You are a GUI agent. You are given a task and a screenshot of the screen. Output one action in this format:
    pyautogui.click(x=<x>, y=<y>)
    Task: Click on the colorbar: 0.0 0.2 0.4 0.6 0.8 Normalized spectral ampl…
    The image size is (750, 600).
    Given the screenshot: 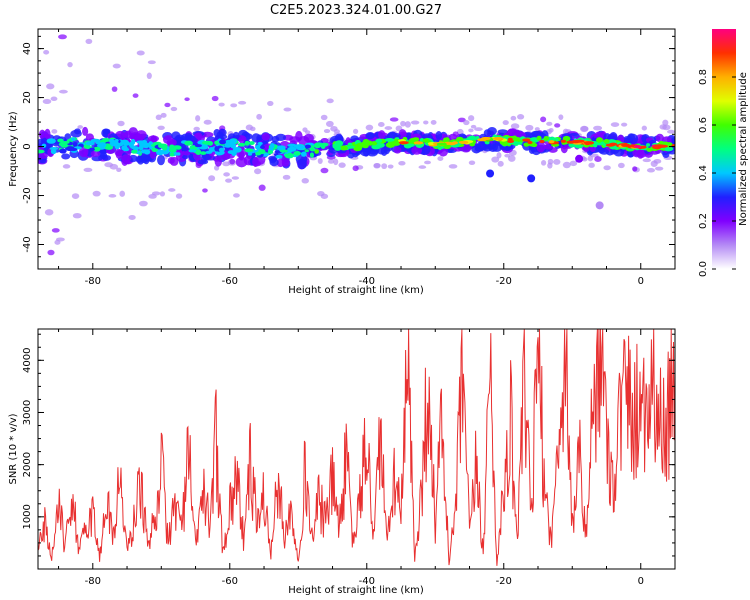 What is the action you would take?
    pyautogui.click(x=723, y=153)
    